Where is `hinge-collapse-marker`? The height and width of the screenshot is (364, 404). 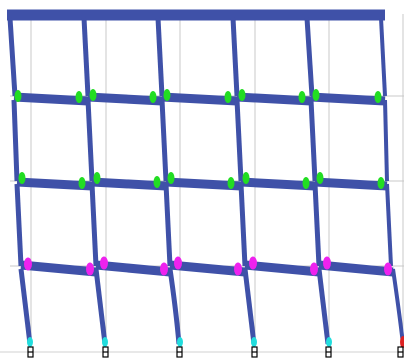 hinge-collapse-marker is located at coordinates (402, 342).